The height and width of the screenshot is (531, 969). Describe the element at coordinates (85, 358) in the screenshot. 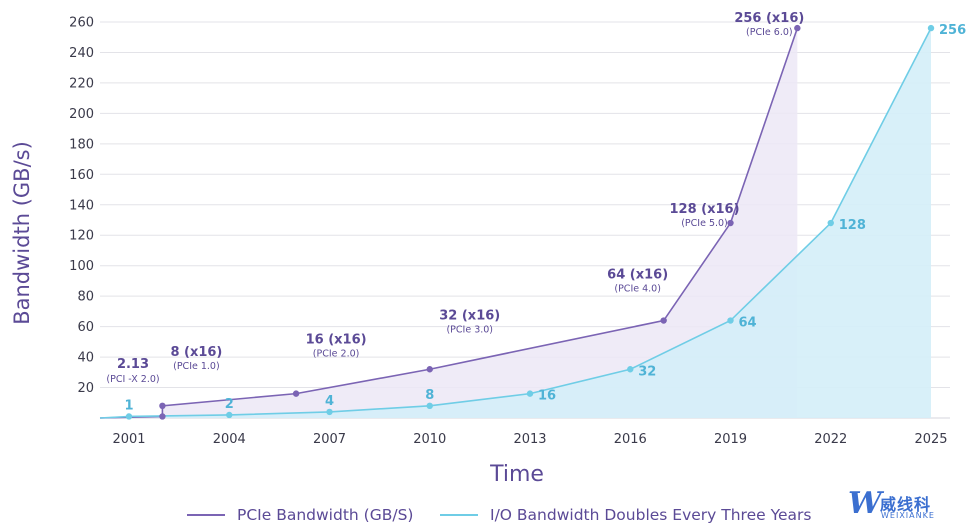

I see `y-tick-label: 40` at that location.